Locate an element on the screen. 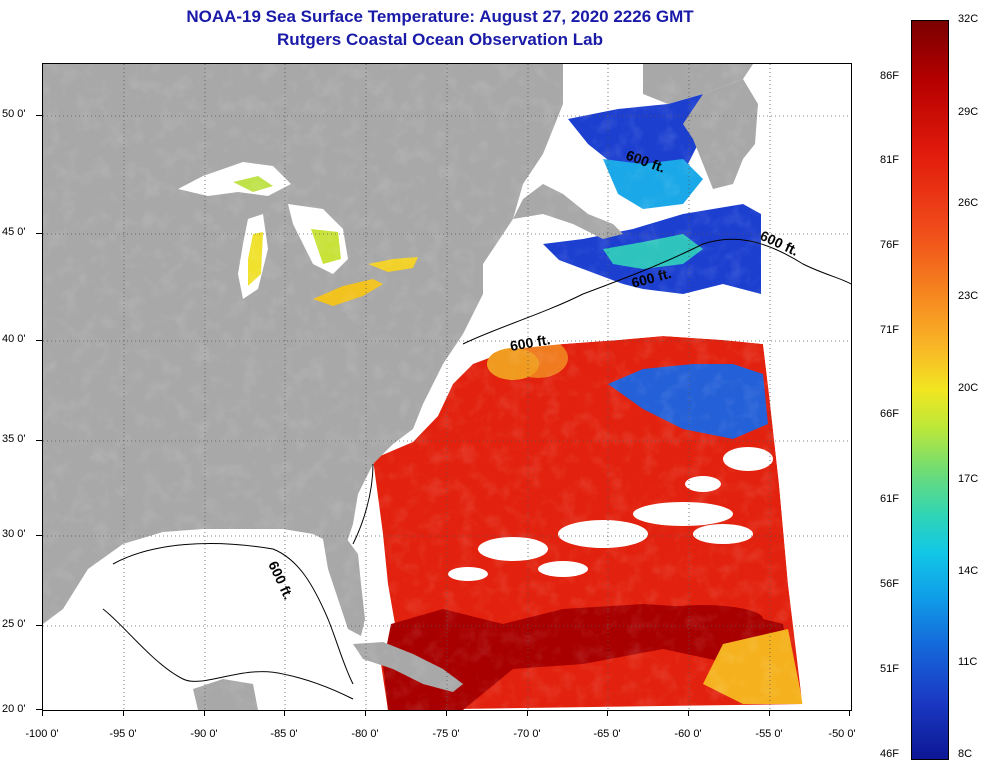 The image size is (984, 770). colorbar-celsius-label: 14C is located at coordinates (968, 571).